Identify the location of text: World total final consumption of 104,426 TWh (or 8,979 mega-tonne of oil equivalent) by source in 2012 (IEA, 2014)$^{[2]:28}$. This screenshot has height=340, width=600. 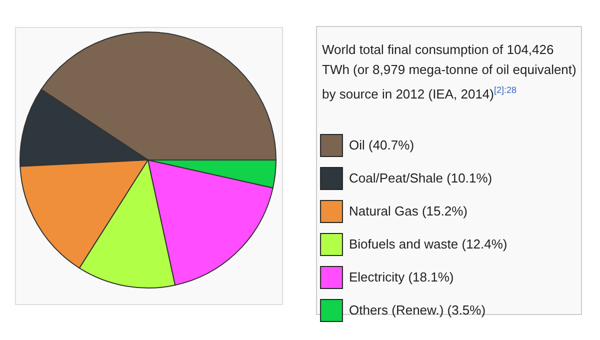
(450, 72).